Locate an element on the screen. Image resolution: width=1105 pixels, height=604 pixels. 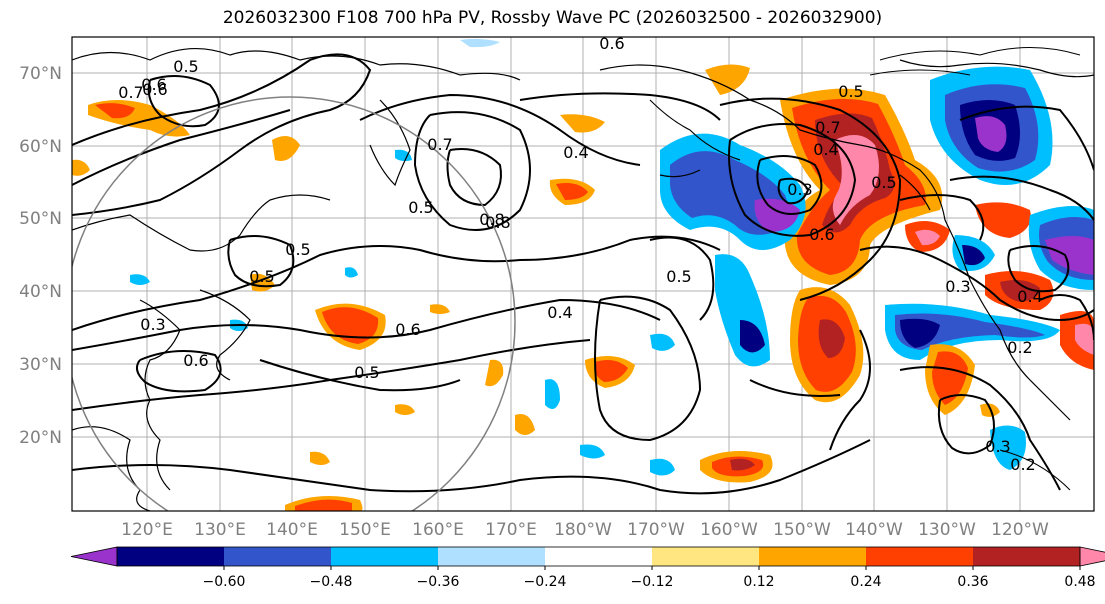
colorbar-tick-label: −0.12 is located at coordinates (652, 582).